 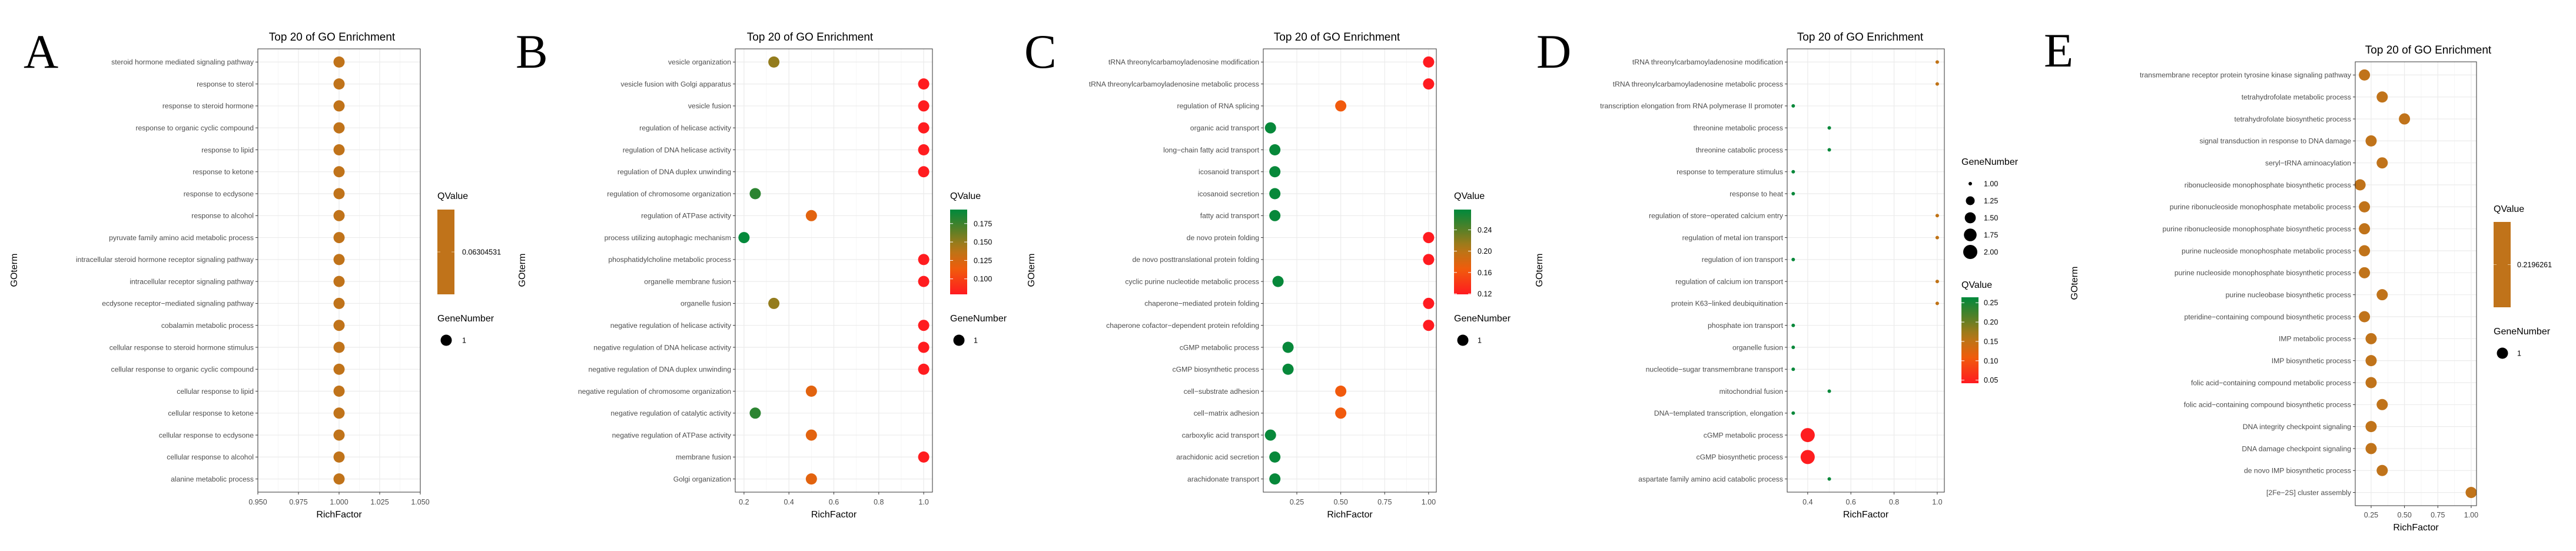 I want to click on plot-border, so click(x=1866, y=270).